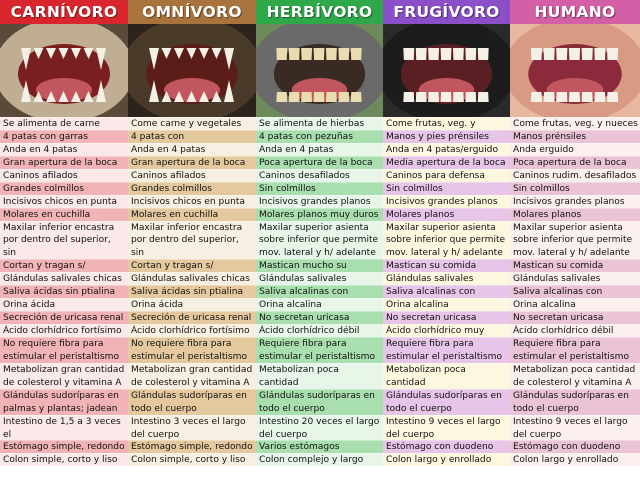 The height and width of the screenshot is (478, 640). Describe the element at coordinates (192, 175) in the screenshot. I see `table-cell: Caninos afilados` at that location.